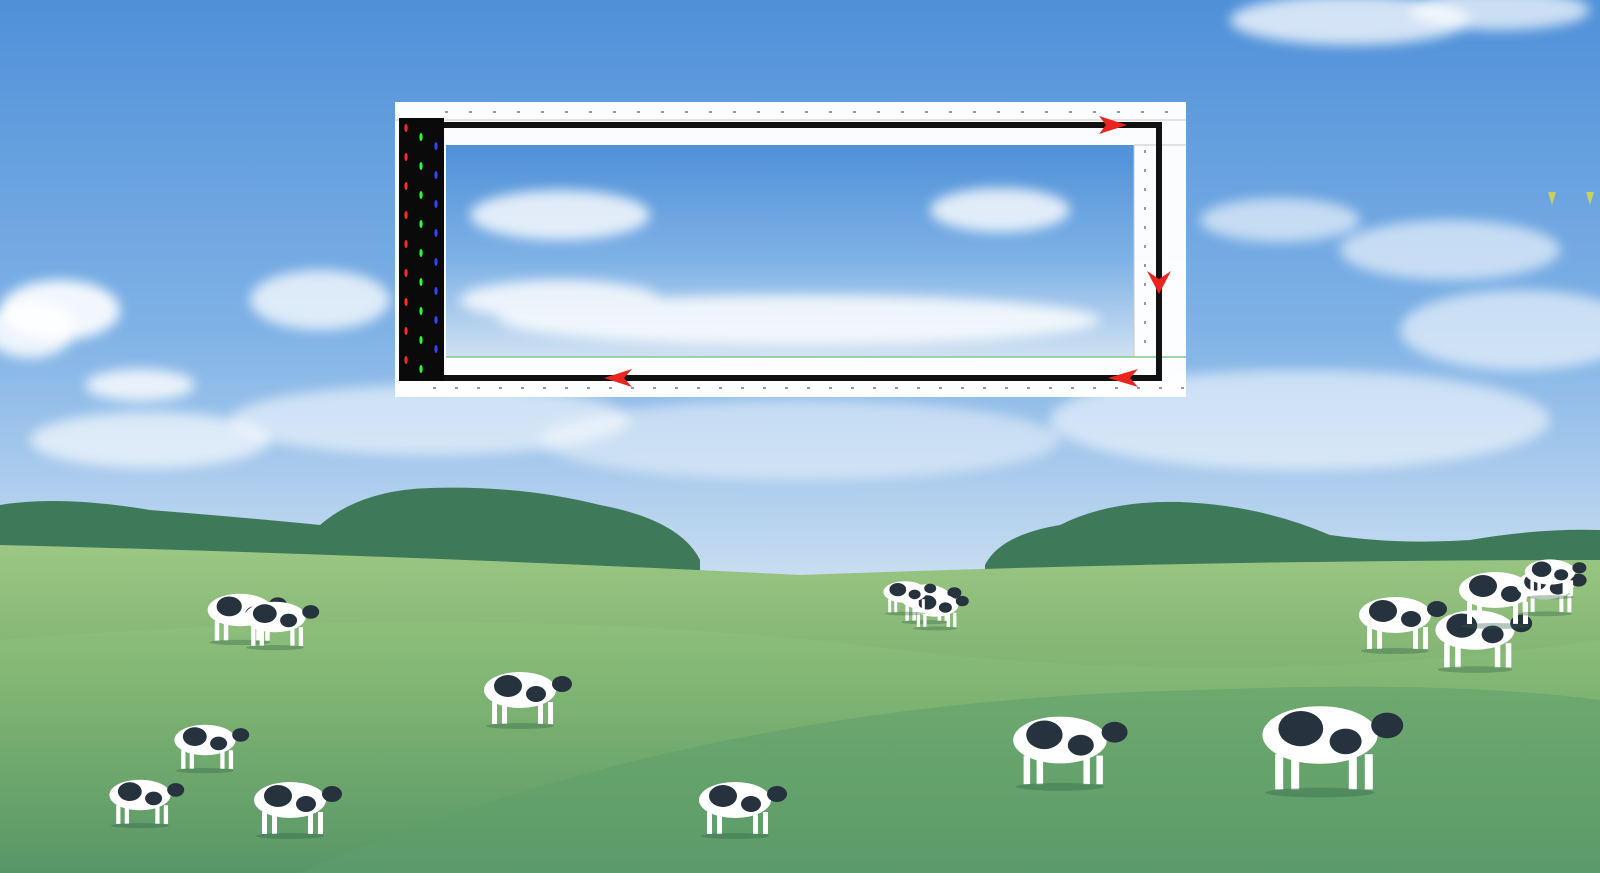  Describe the element at coordinates (1571, 198) in the screenshot. I see `corner-marks` at that location.